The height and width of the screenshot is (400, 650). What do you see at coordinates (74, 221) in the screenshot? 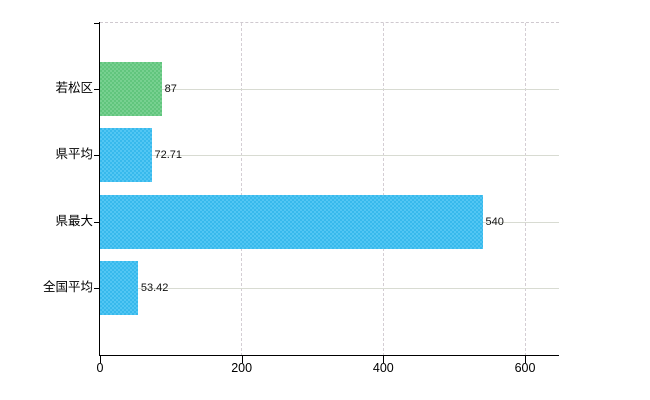
I see `category-label: 県最大` at bounding box center [74, 221].